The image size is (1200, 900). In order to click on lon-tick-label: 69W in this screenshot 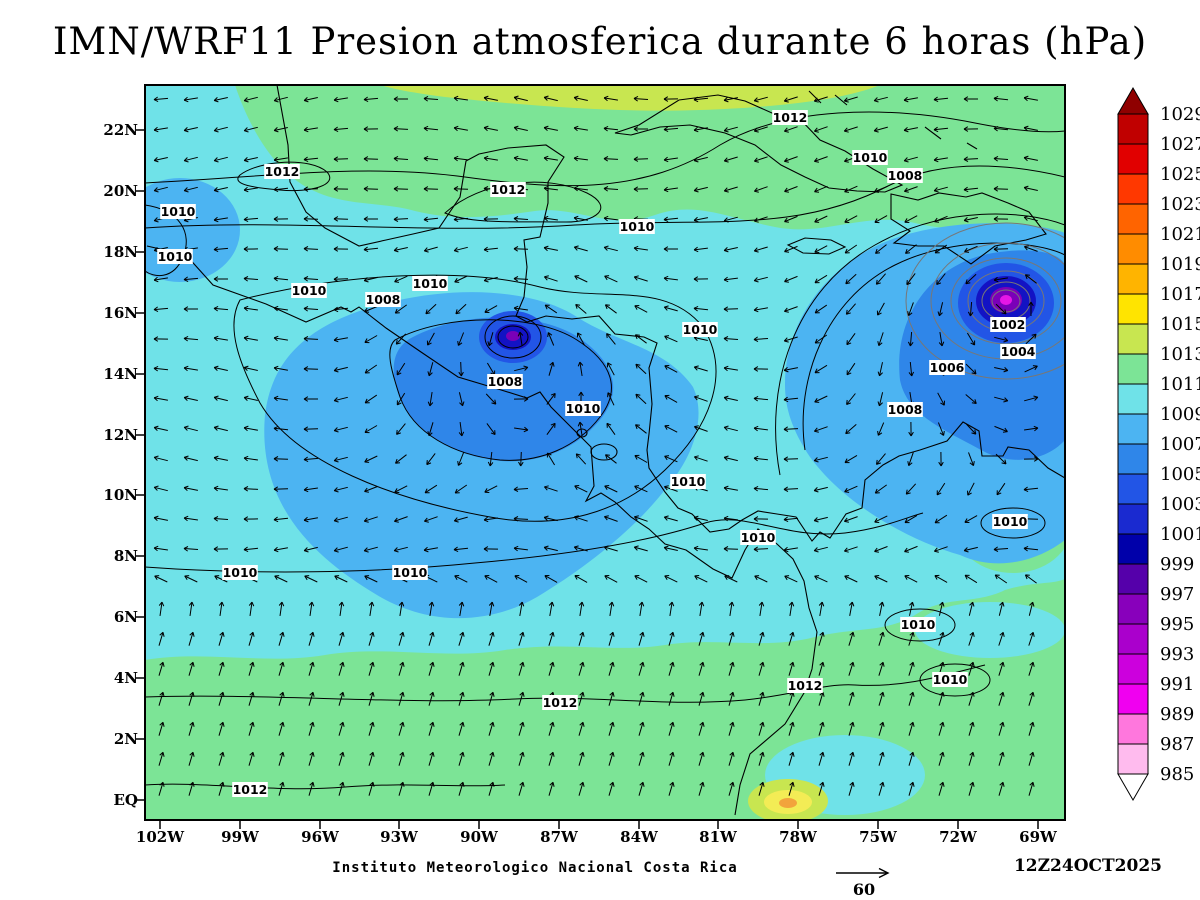, I will do `click(1038, 837)`.